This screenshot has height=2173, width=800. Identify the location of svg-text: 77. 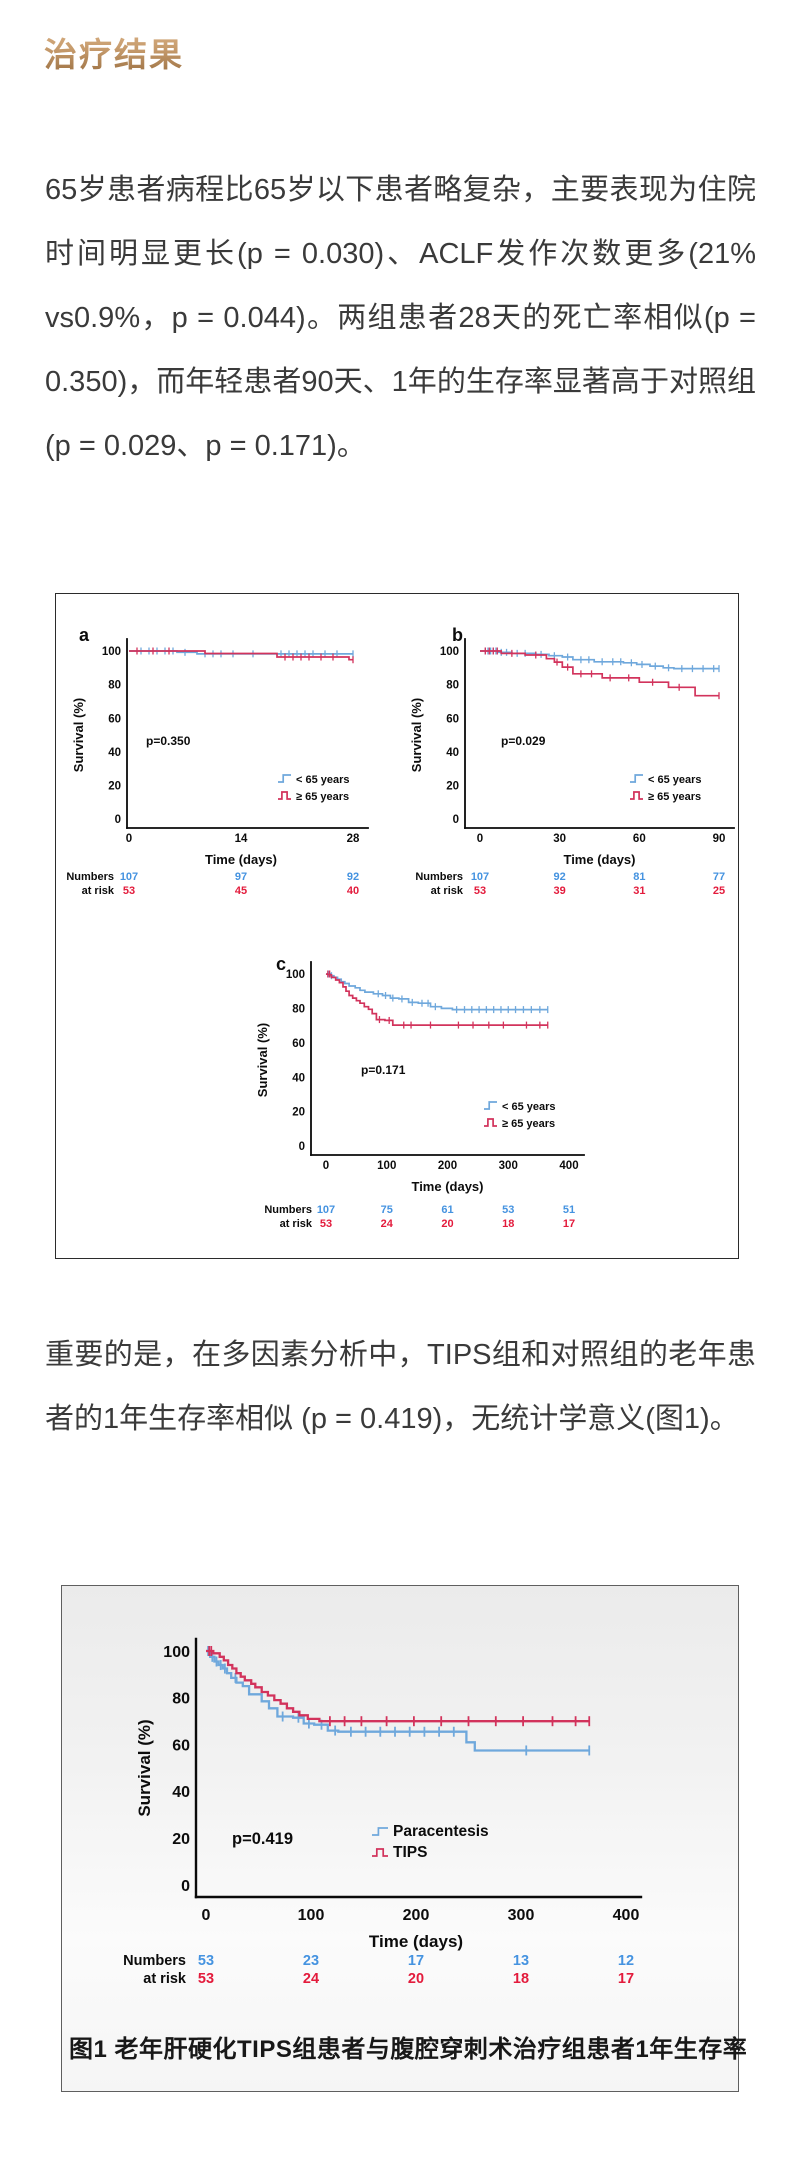
(719, 877).